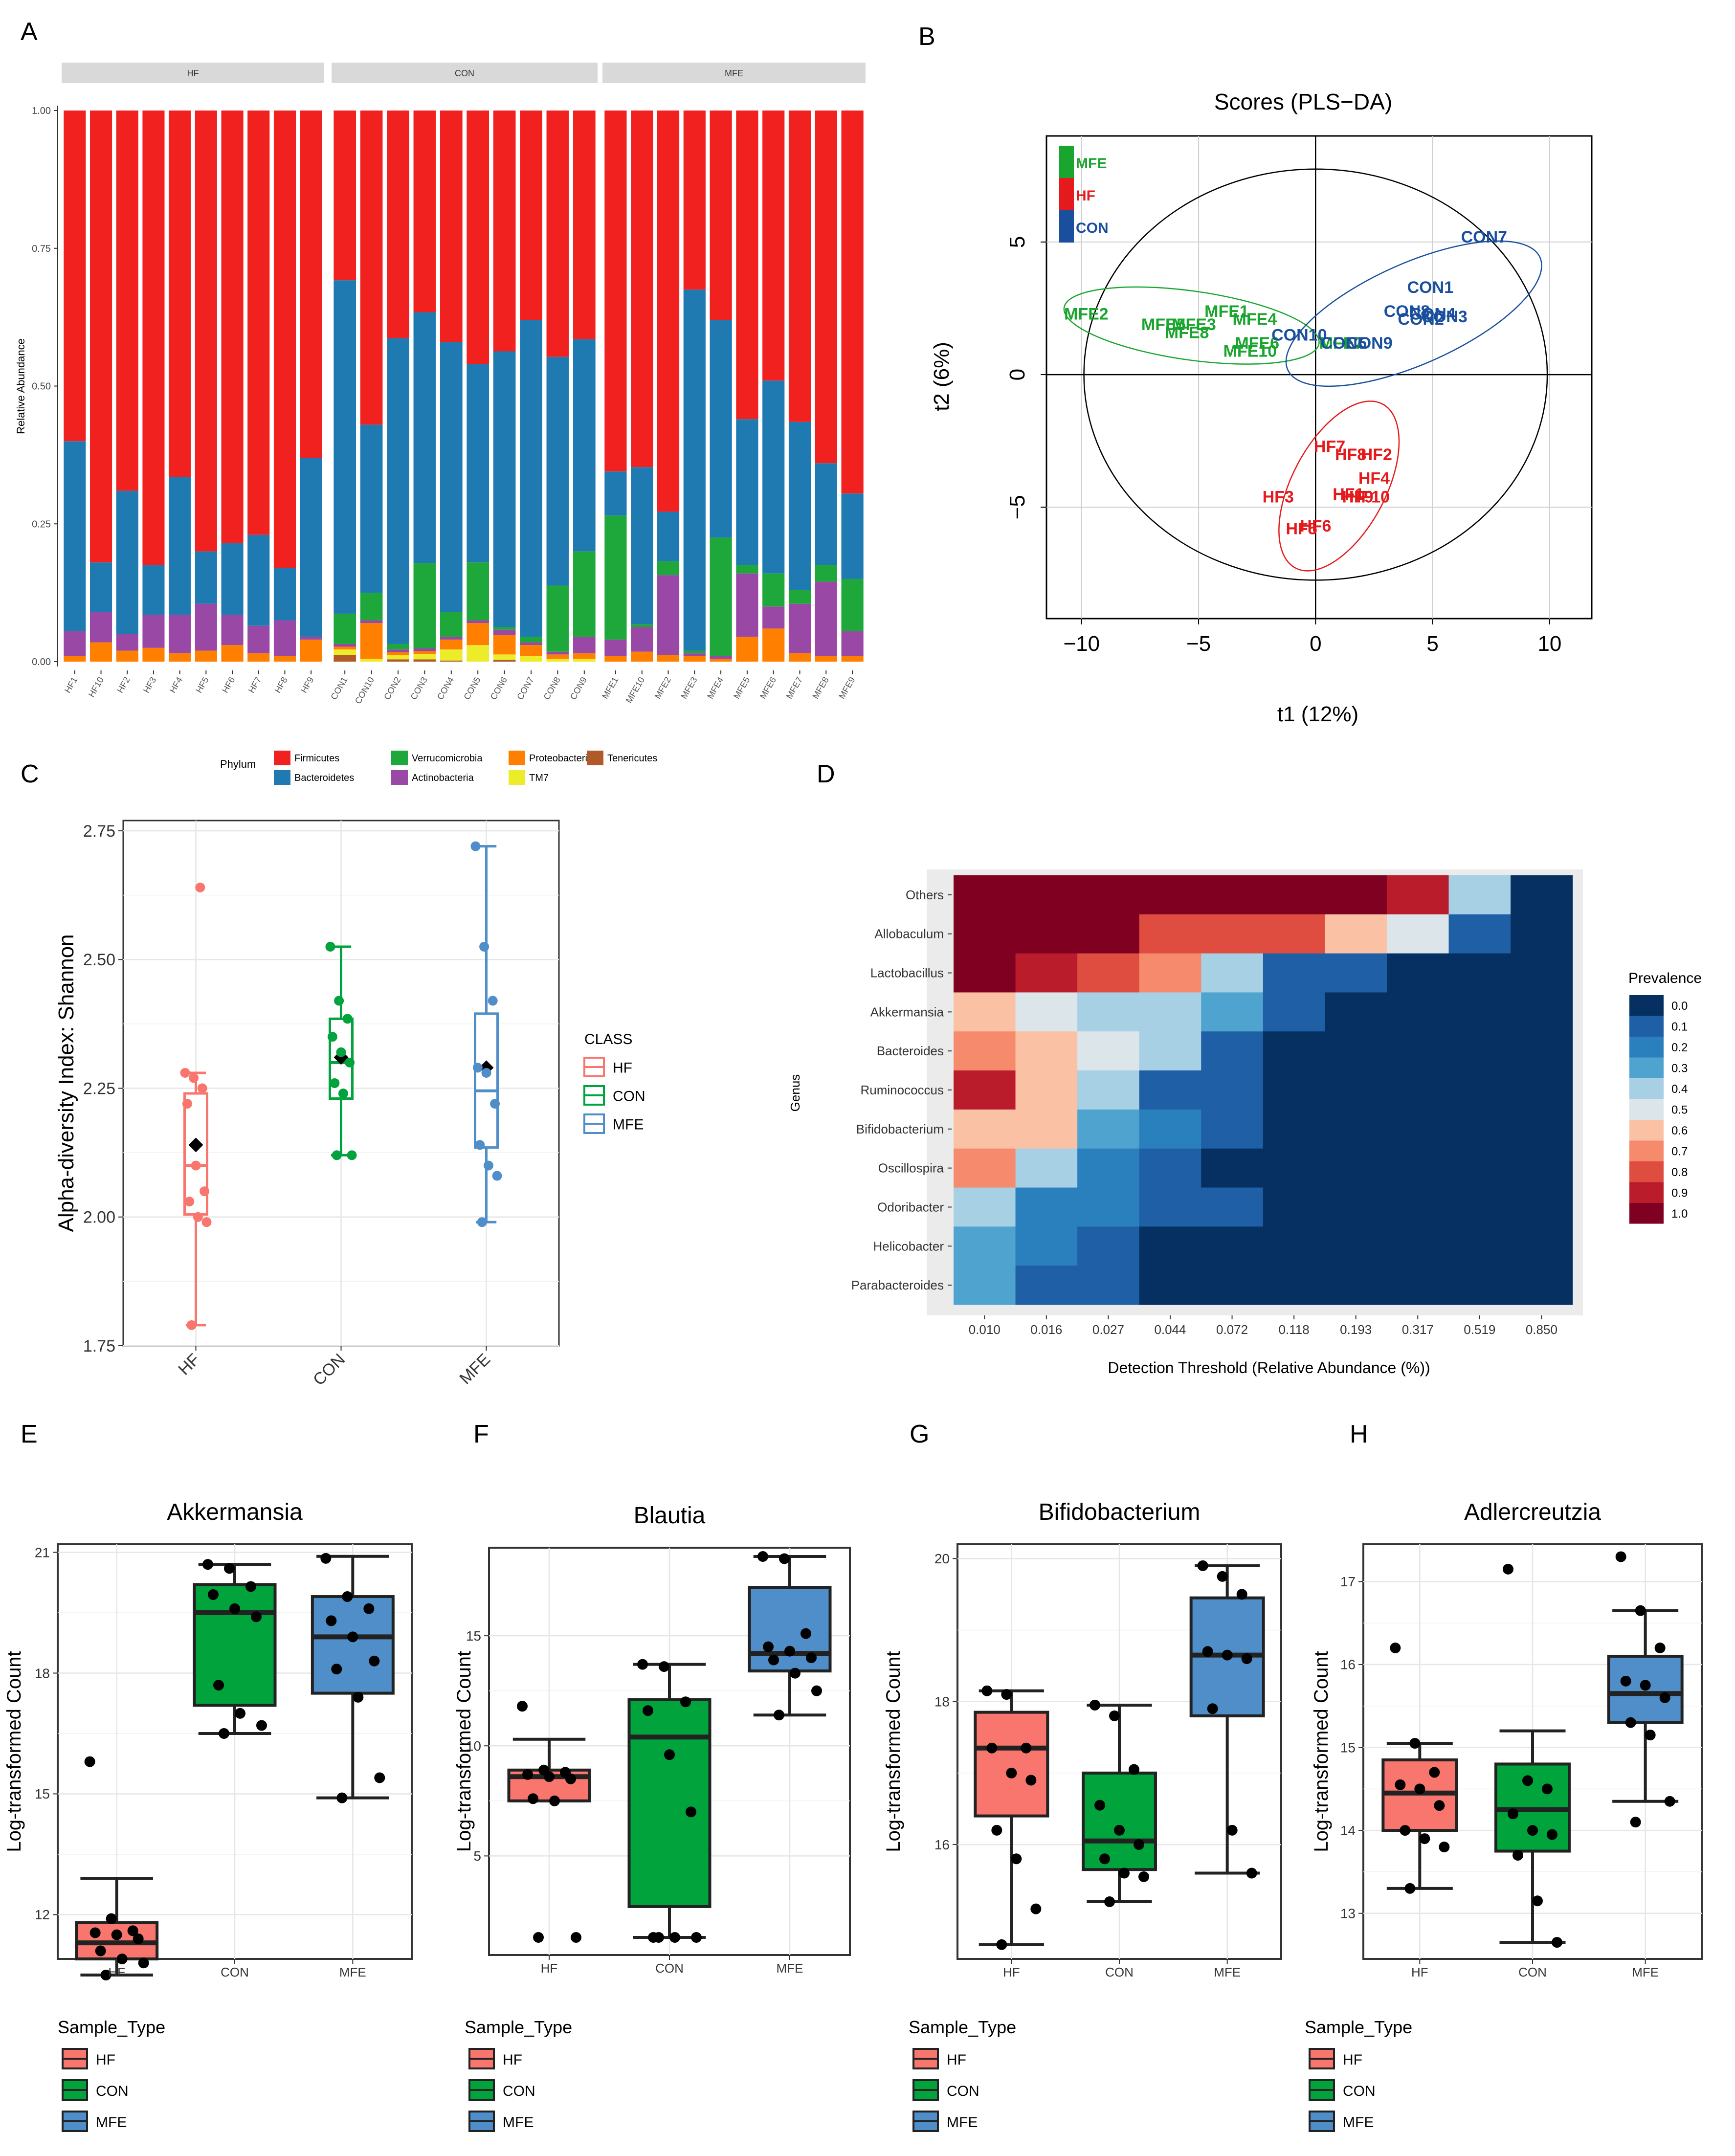  Describe the element at coordinates (1017, 507) in the screenshot. I see `y-tick-label: −5` at that location.